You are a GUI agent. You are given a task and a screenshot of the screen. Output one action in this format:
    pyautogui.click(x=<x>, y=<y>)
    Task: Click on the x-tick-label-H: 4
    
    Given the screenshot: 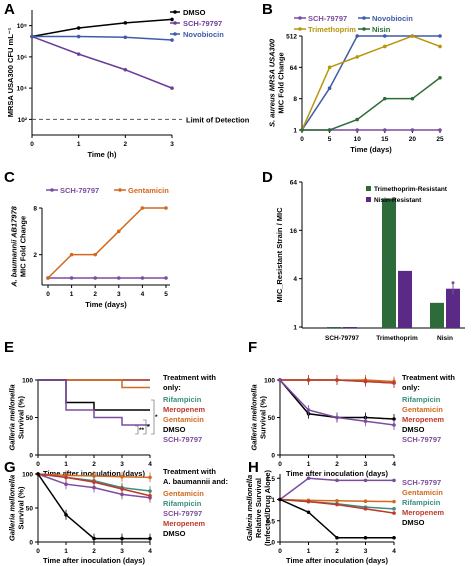 What is the action you would take?
    pyautogui.click(x=394, y=551)
    